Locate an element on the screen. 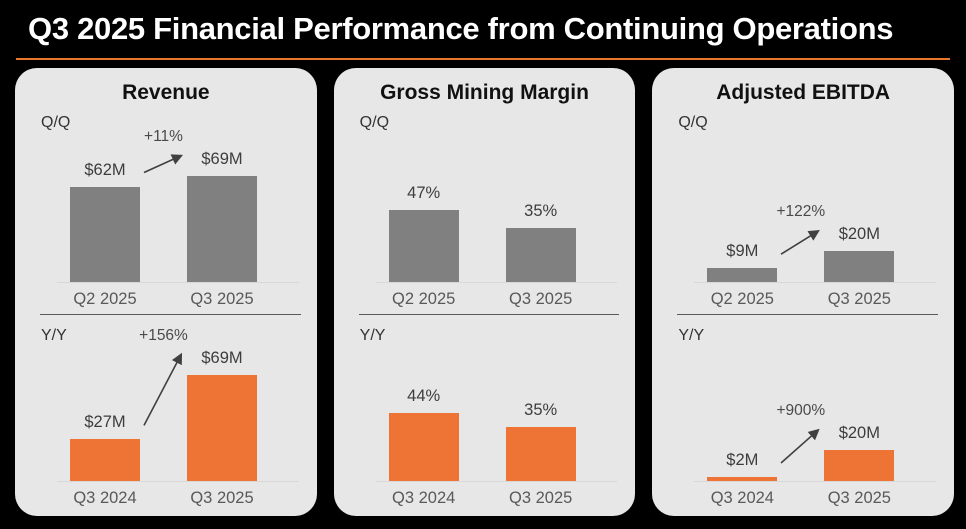  change-percent-label: +11% is located at coordinates (163, 136).